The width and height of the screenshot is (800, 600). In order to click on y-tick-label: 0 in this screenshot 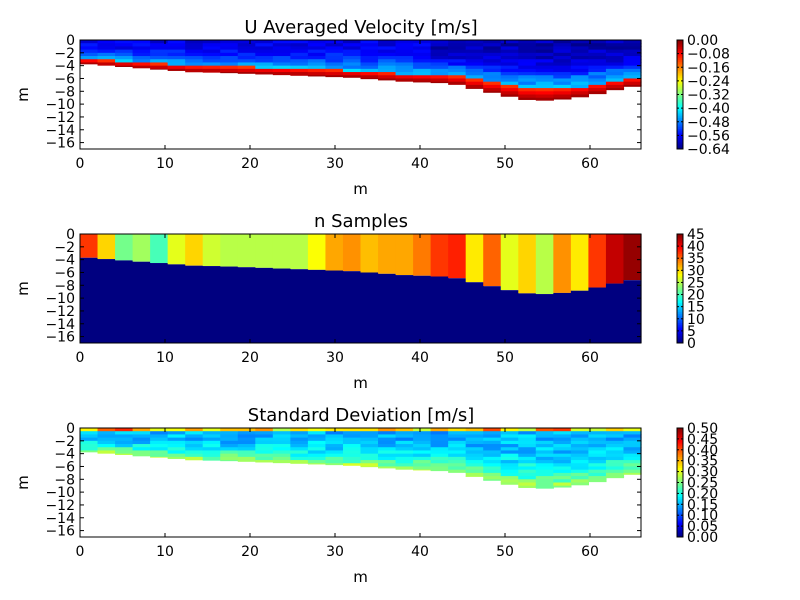, I will do `click(70, 429)`.